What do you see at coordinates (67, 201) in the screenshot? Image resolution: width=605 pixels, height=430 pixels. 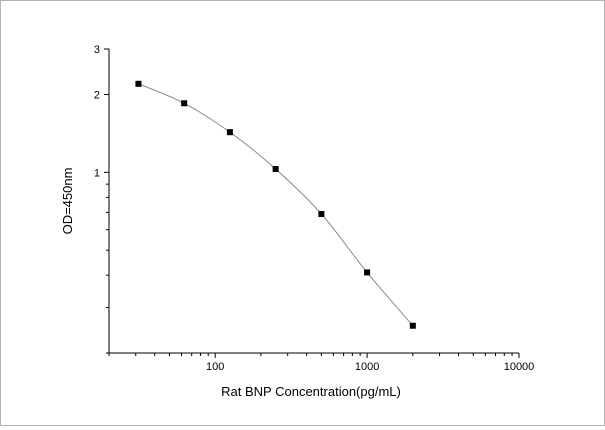 I see `y-axis-title: OD=450nm` at bounding box center [67, 201].